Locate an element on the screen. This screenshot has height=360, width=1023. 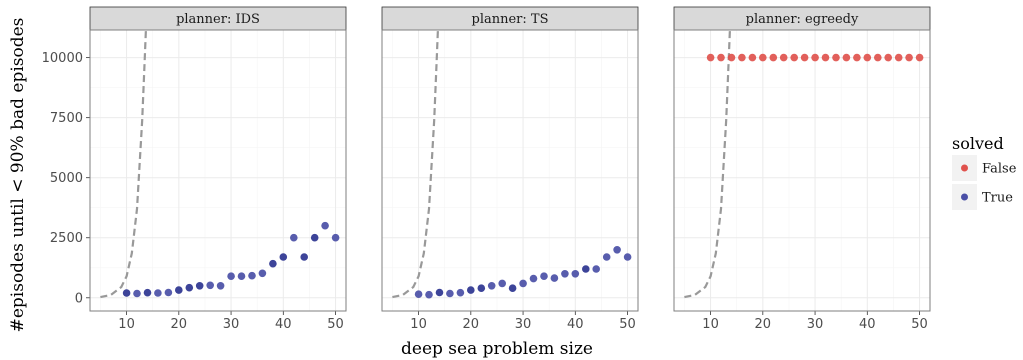
facet-strip-label: planner: IDS is located at coordinates (218, 19).